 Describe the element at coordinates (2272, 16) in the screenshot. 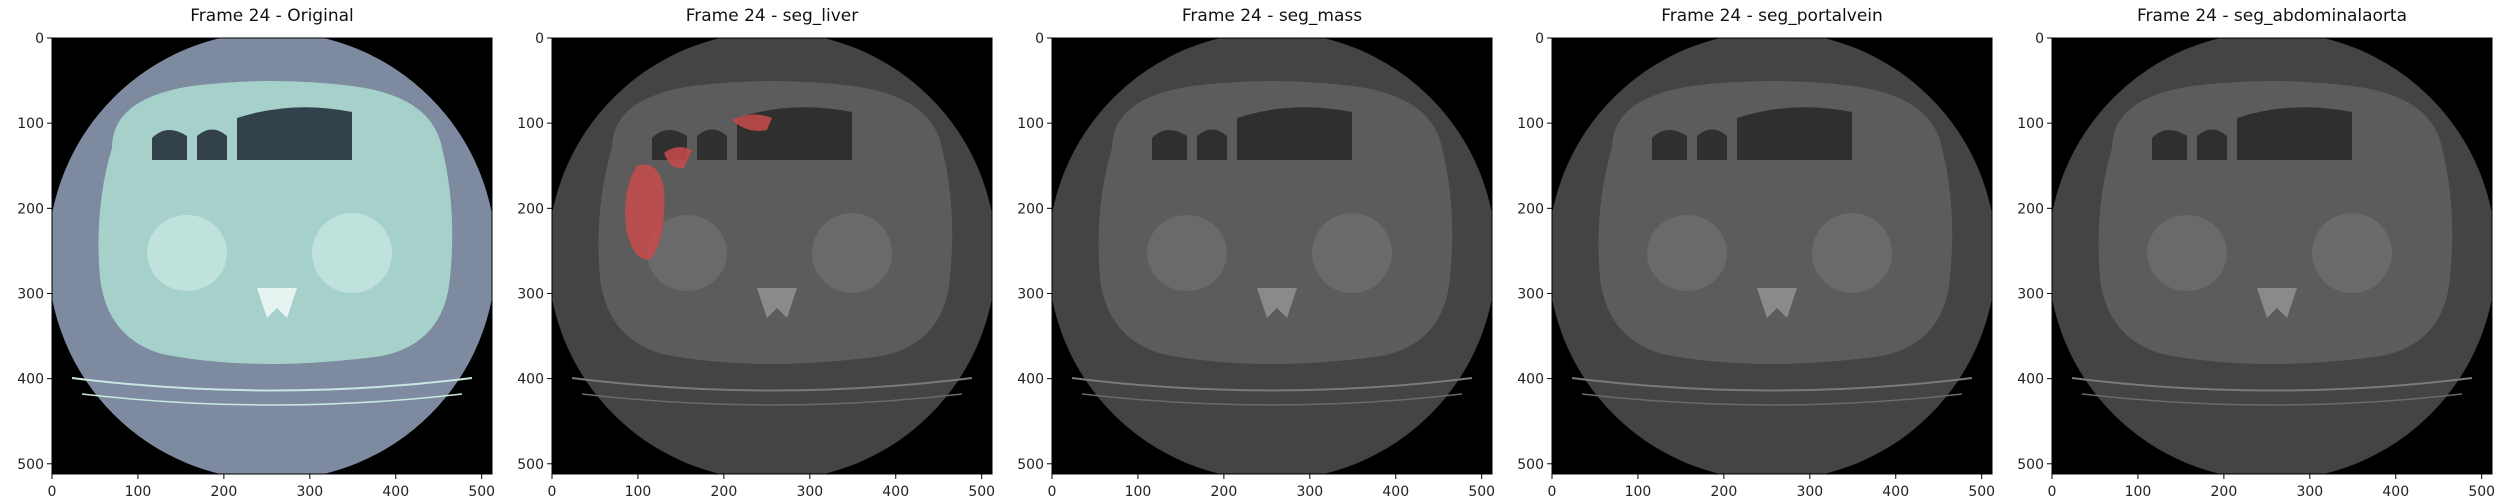

I see `panel-title: Frame 24 - seg_abdominalaorta` at that location.